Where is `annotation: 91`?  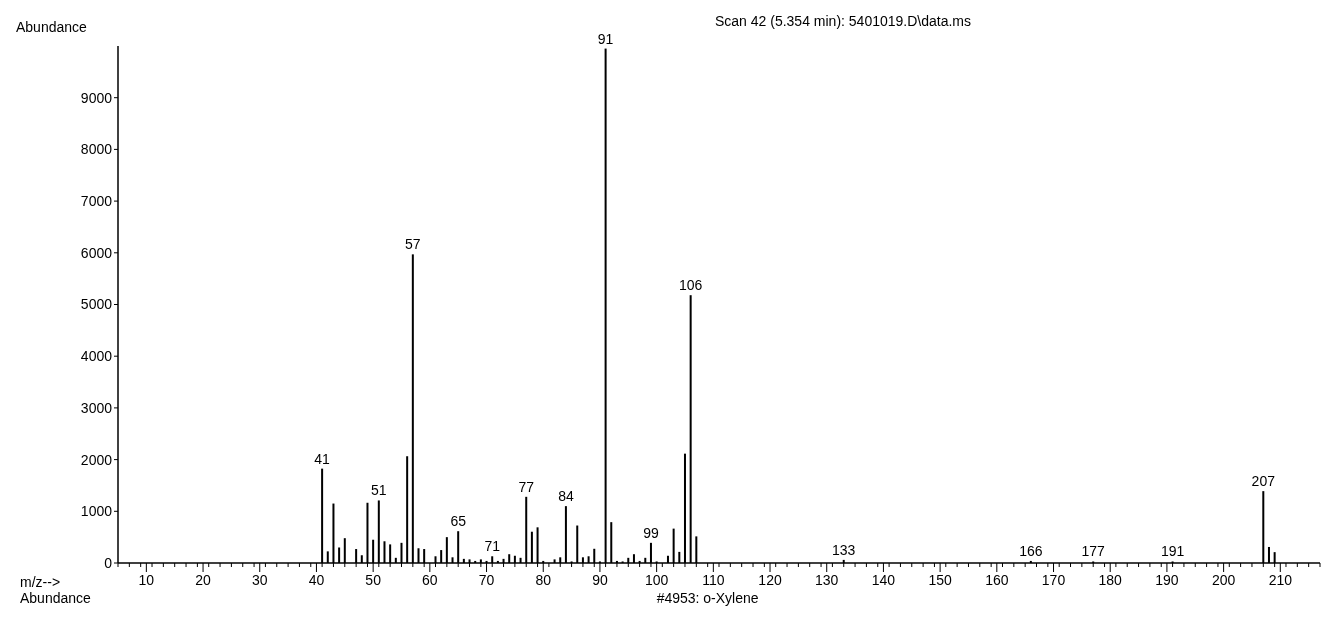
annotation: 91 is located at coordinates (605, 38).